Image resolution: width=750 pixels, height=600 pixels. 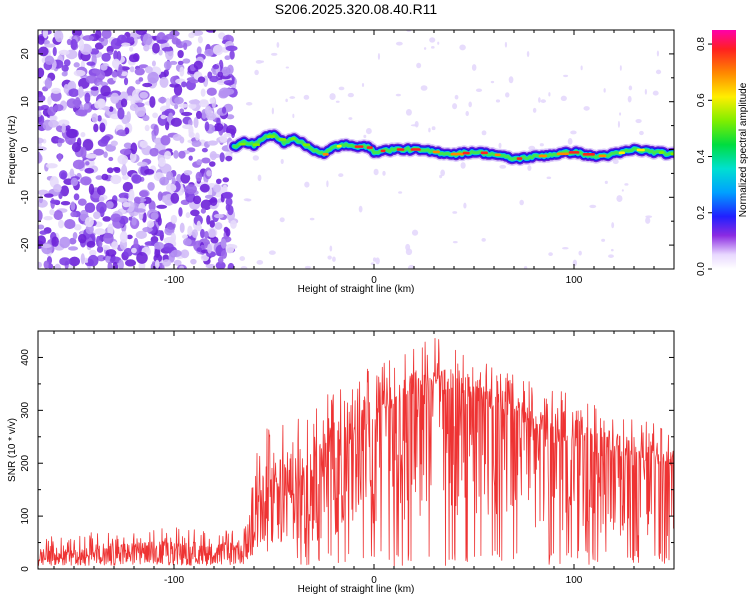 What do you see at coordinates (25, 569) in the screenshot?
I see `snr-y-tick-label: 0` at bounding box center [25, 569].